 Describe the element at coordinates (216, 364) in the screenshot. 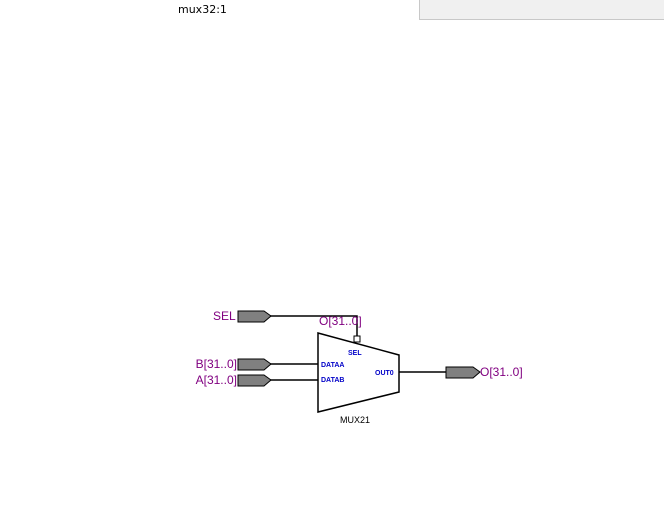

I see `b-port-label: B[31..0]` at that location.